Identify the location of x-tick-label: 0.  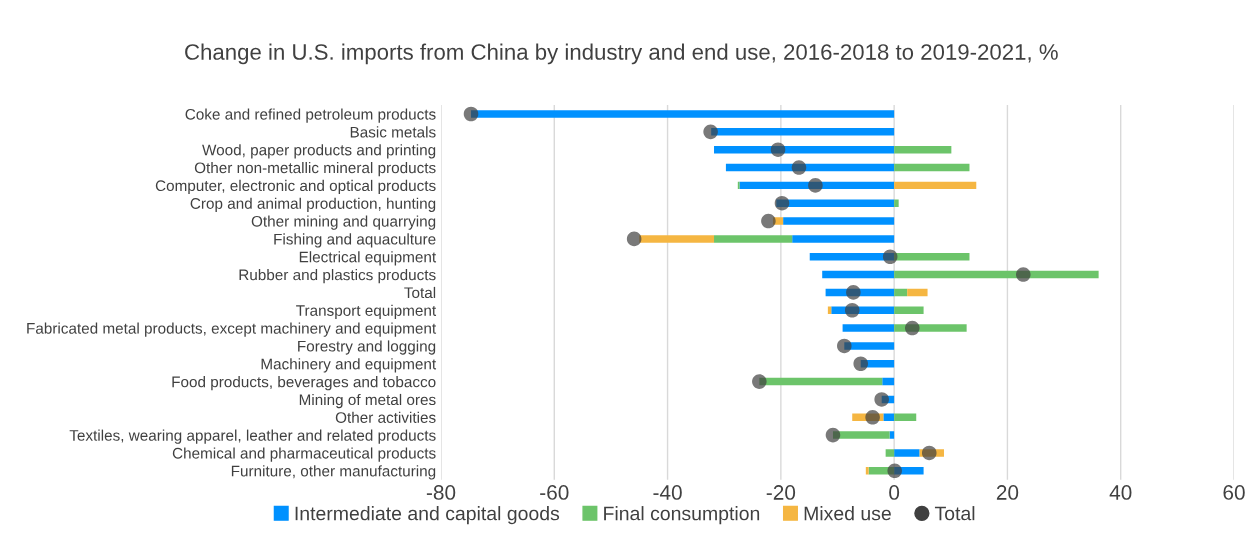
(894, 492).